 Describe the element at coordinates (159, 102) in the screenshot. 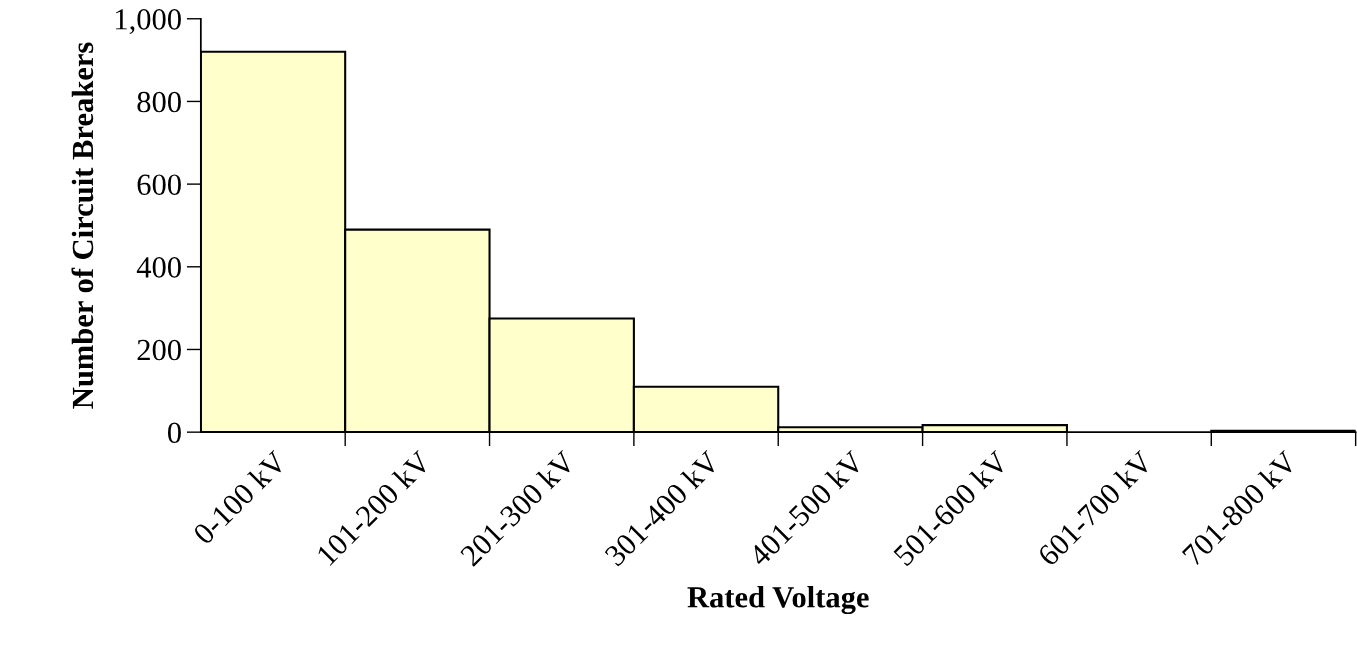

I see `y-tick-label: 800` at that location.